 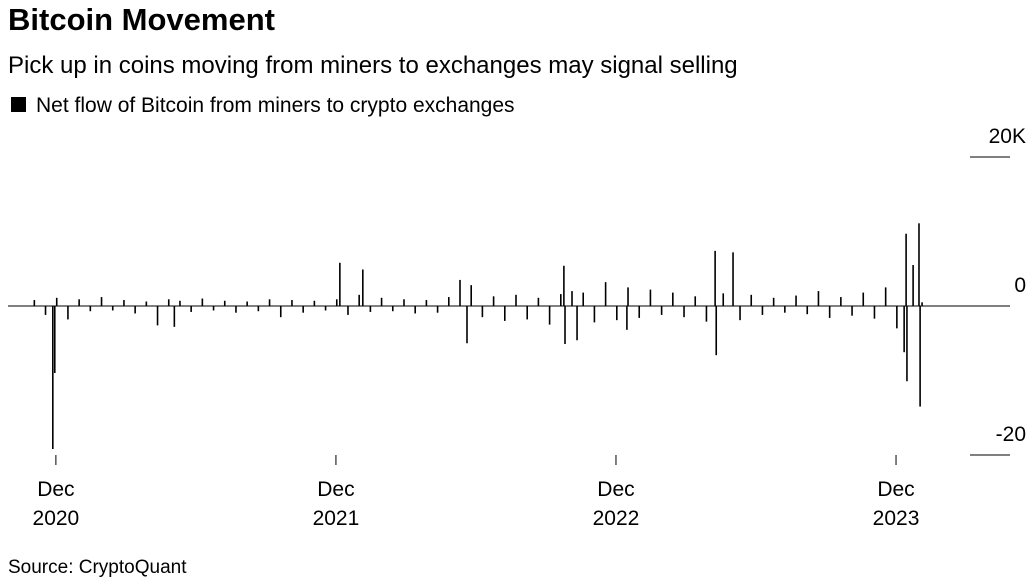 I want to click on x-tick-label: Dec 2020, so click(x=56, y=504).